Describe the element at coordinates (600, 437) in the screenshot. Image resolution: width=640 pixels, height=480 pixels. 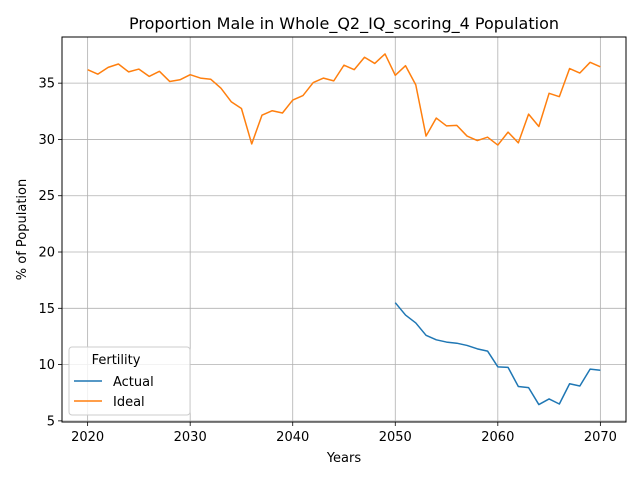
I see `x-tick-label: 2070` at that location.